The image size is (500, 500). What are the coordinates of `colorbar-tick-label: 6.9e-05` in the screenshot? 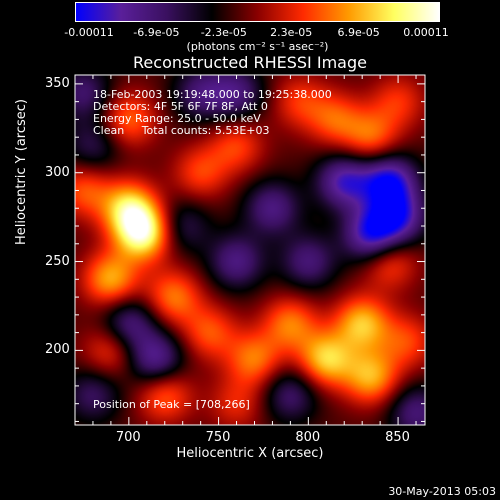 It's located at (358, 32).